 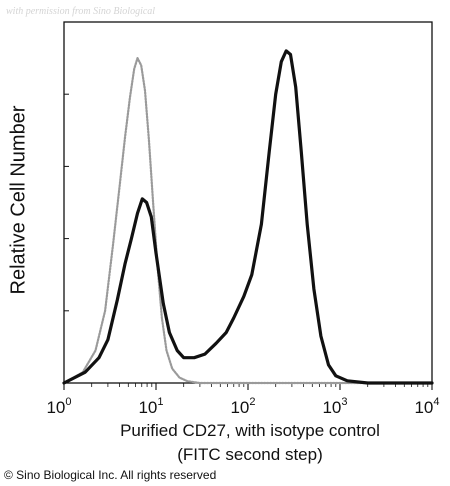 I want to click on x-axis-ticks: 10⁰ 10¹ 10² 10³ 10⁴, so click(x=243, y=400).